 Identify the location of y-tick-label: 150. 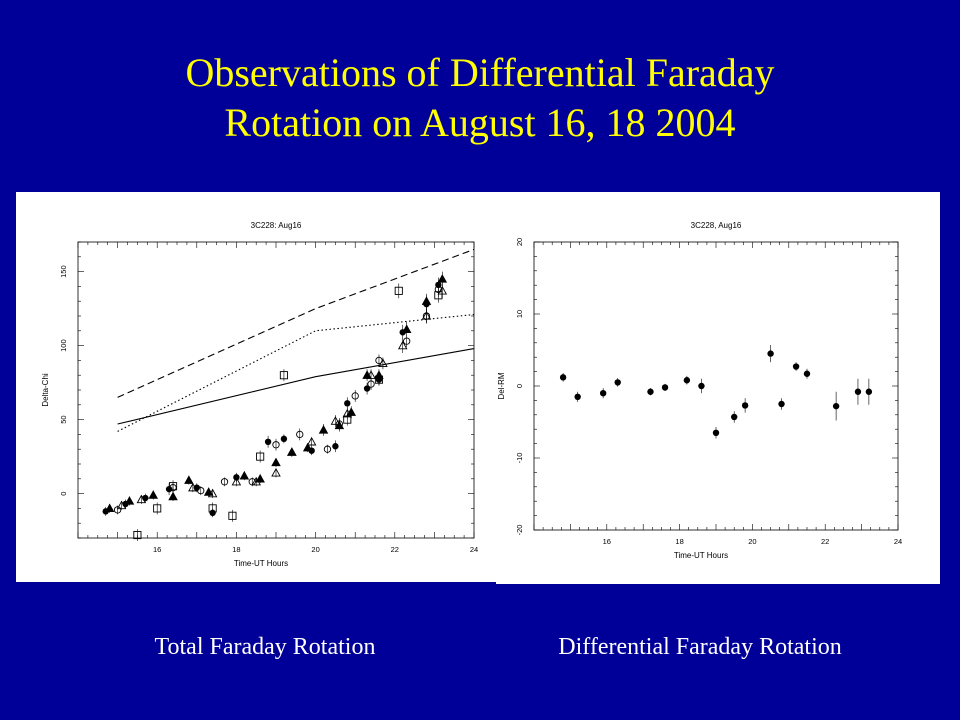
(63, 271).